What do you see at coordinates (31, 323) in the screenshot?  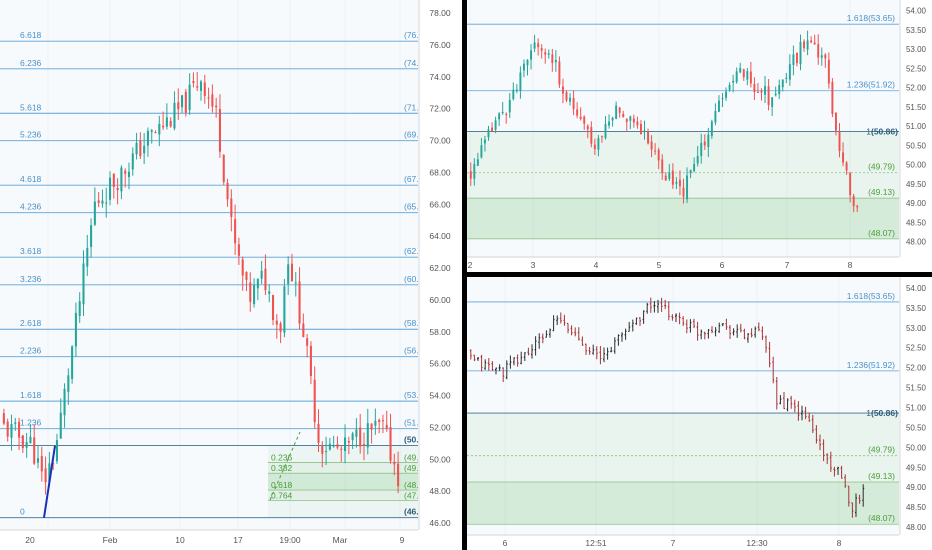 I see `fib-extension-ratio: 2.618` at bounding box center [31, 323].